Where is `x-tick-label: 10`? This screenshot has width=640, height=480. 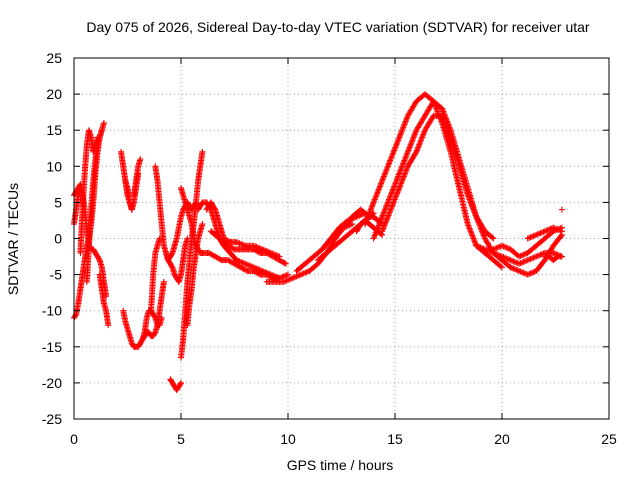
x-tick-label: 10 is located at coordinates (288, 439).